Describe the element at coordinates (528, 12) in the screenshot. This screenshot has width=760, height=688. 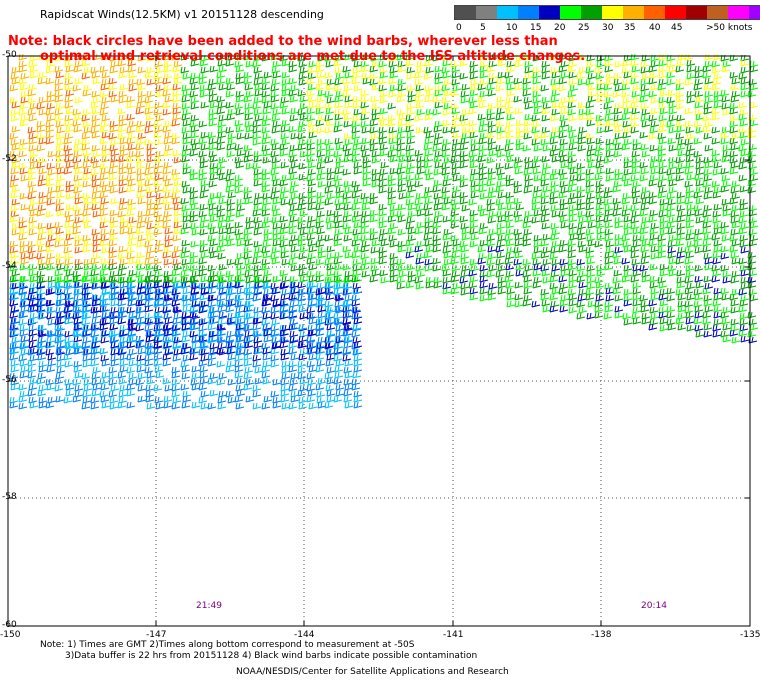
I see `legend-swatch` at that location.